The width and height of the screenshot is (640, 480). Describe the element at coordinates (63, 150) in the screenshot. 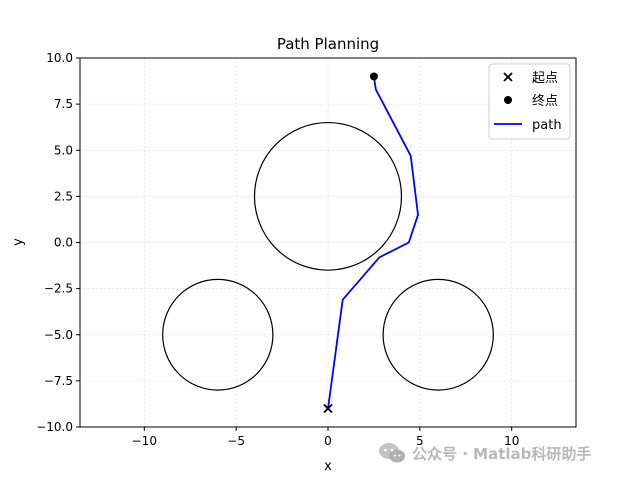

I see `y-tick-label: 5.0` at that location.